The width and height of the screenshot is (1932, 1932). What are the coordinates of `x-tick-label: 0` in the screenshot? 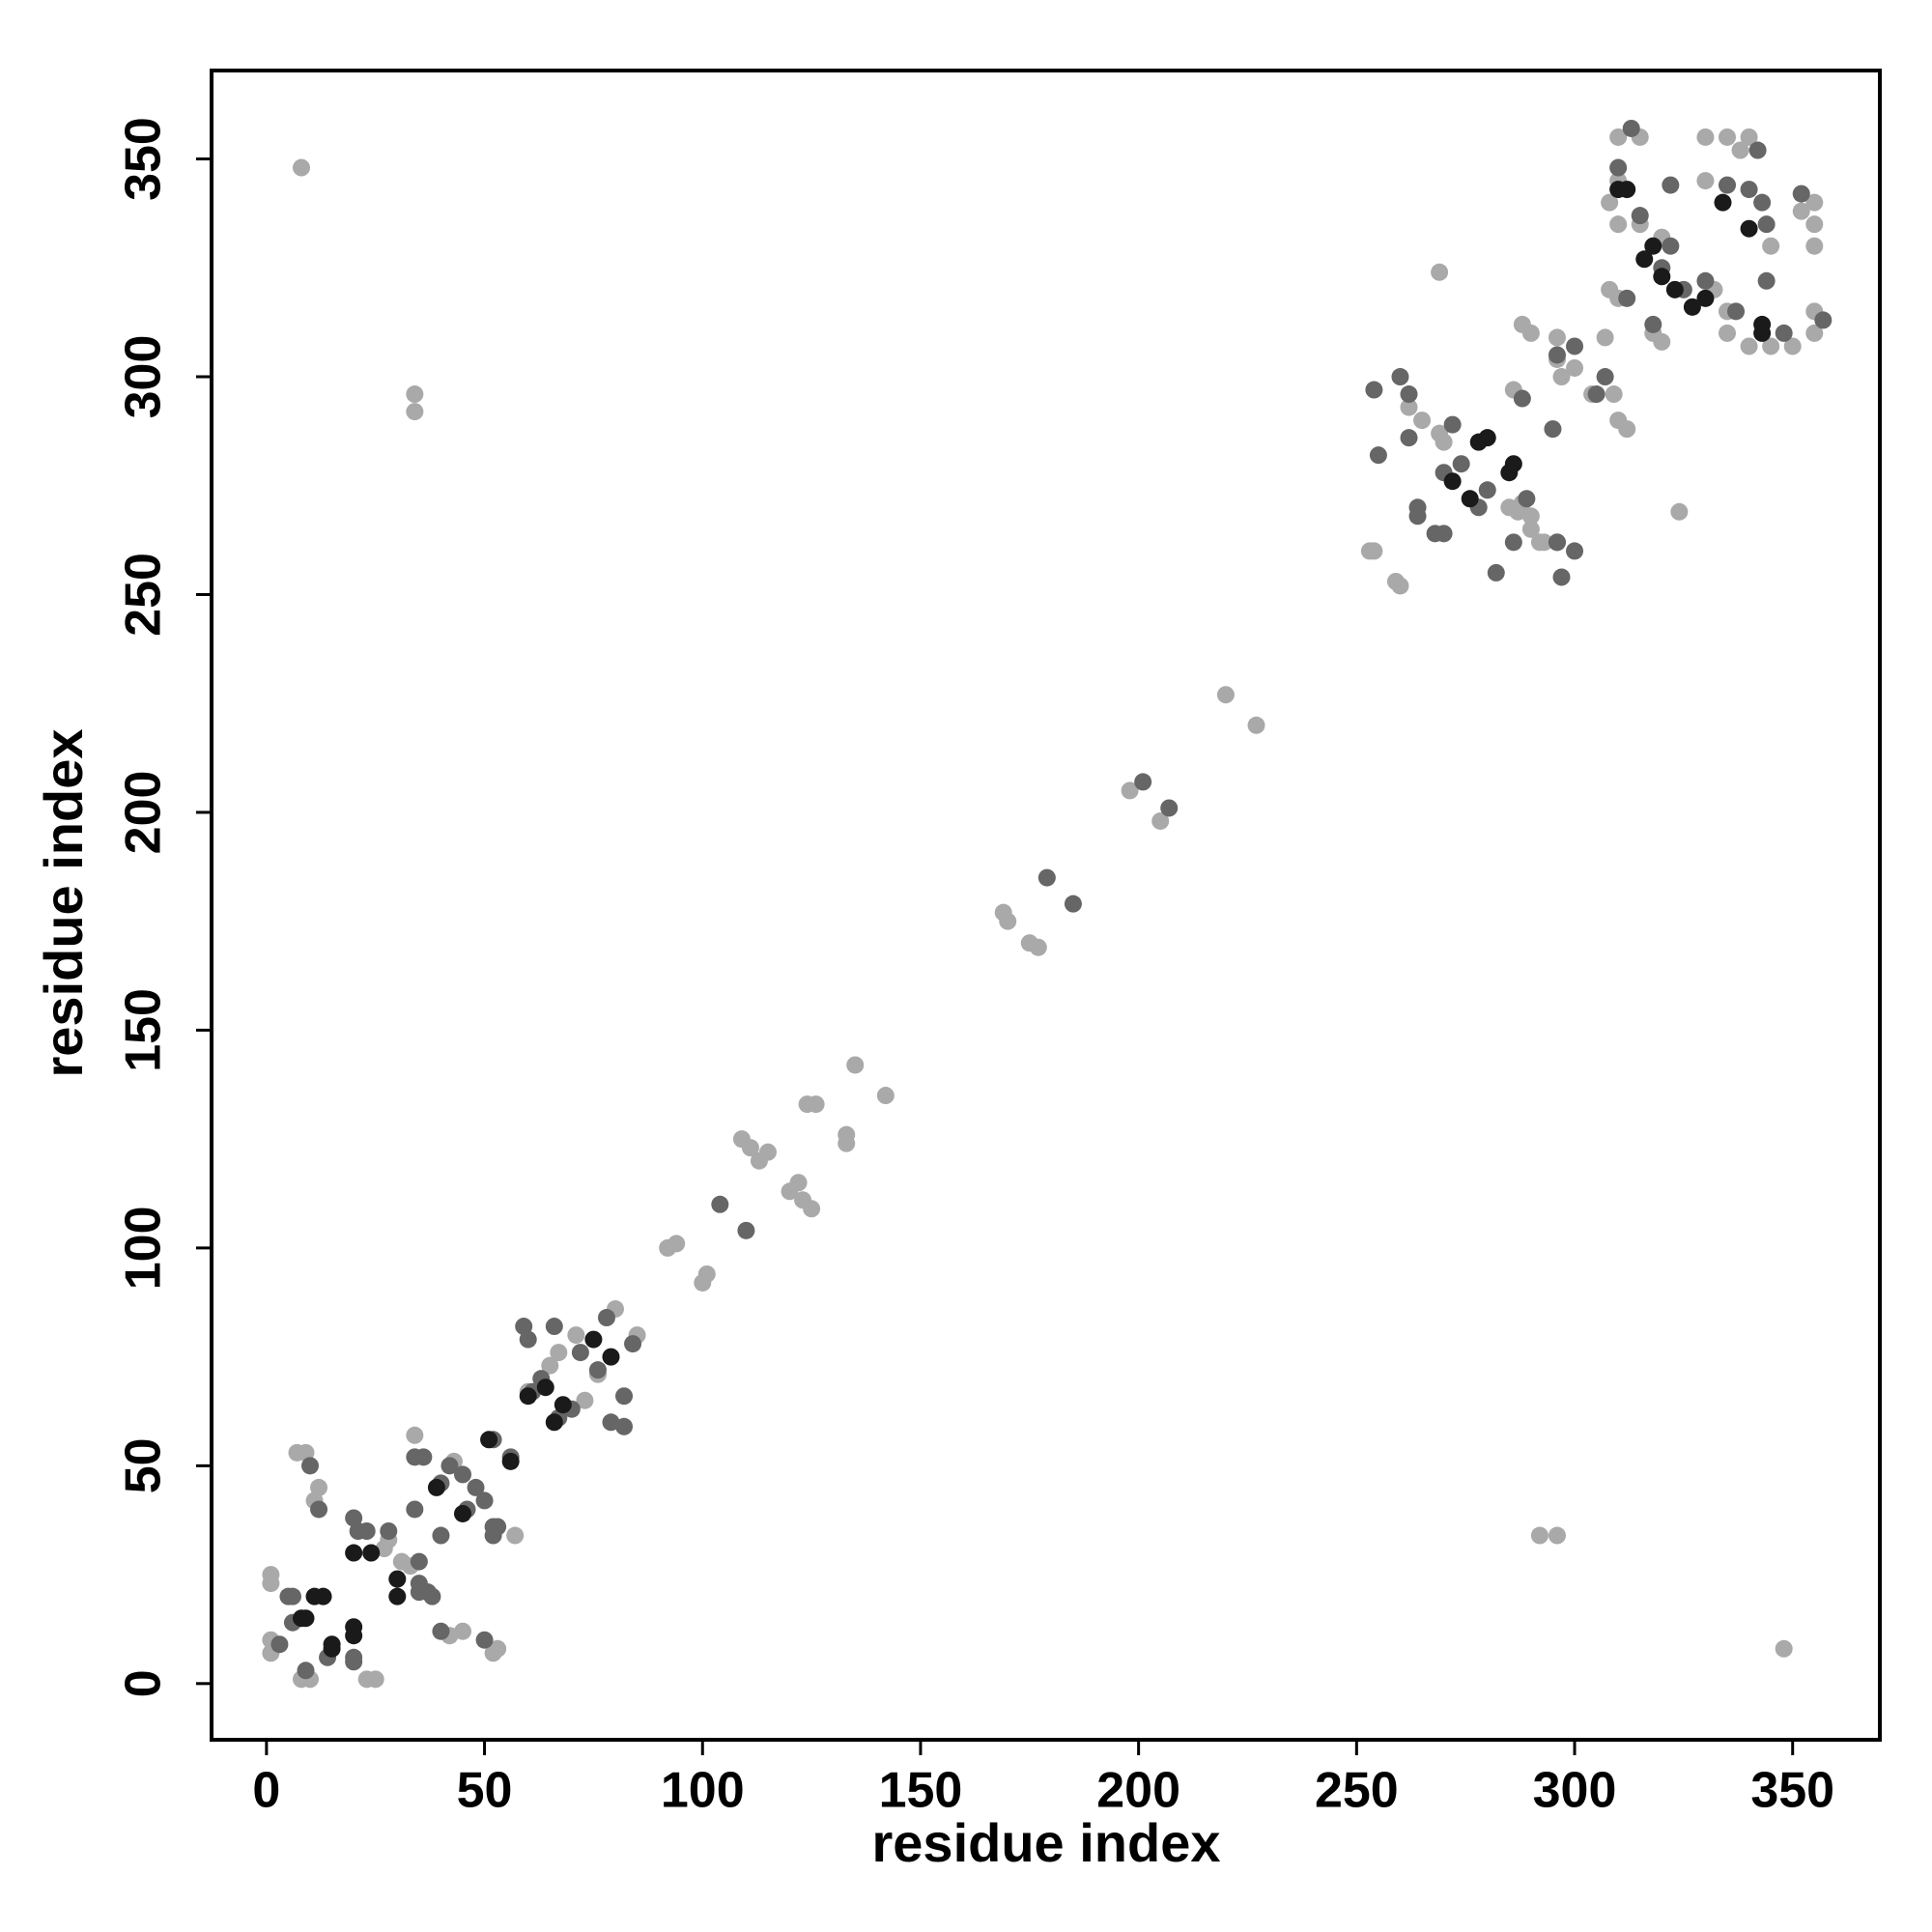 It's located at (266, 1791).